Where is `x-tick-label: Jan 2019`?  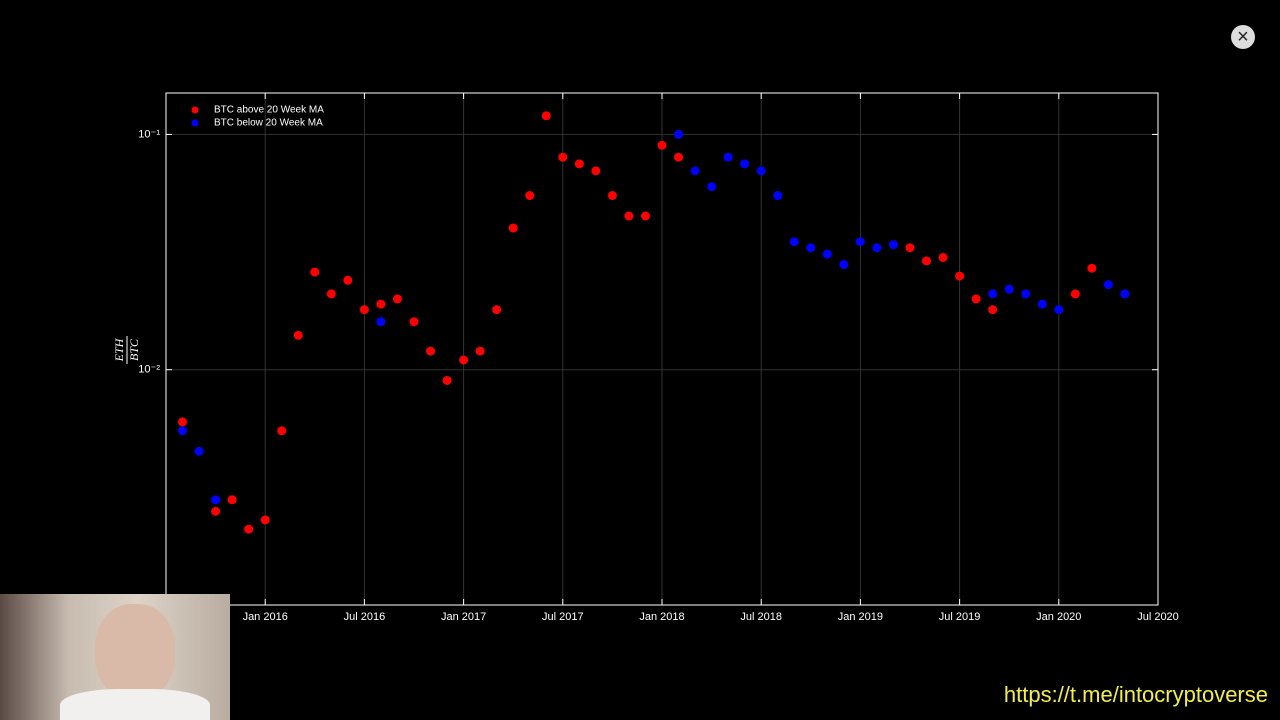
x-tick-label: Jan 2019 is located at coordinates (860, 617).